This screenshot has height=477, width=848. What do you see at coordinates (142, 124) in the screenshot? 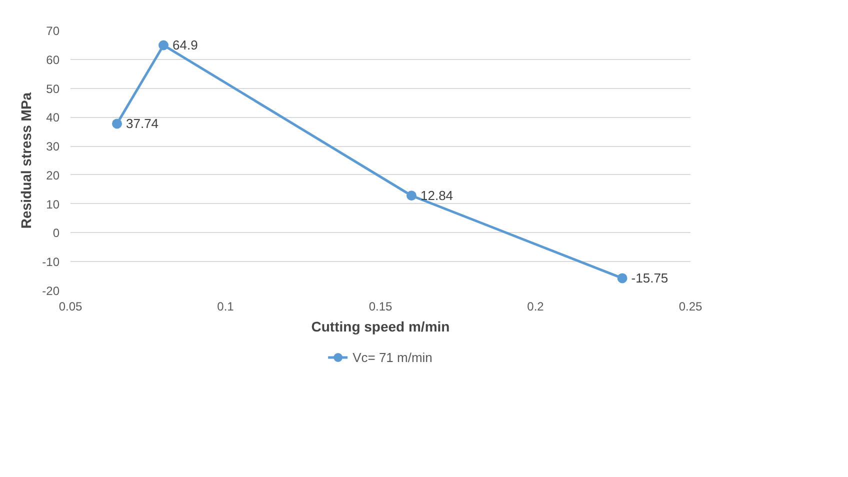
I see `data-label: 37.74` at bounding box center [142, 124].